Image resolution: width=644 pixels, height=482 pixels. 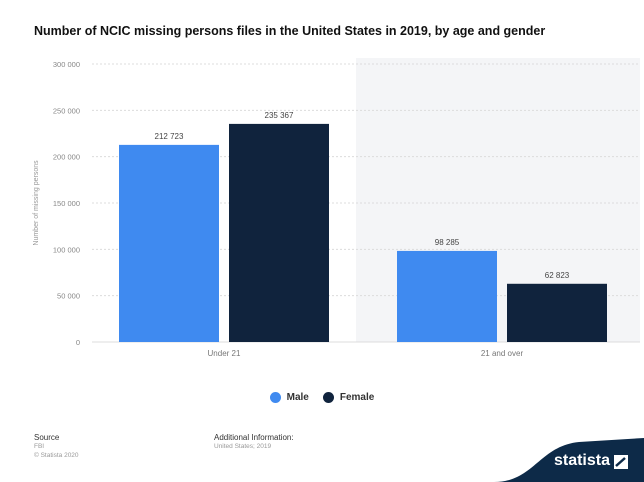 I want to click on legend-swatch-male, so click(x=275, y=397).